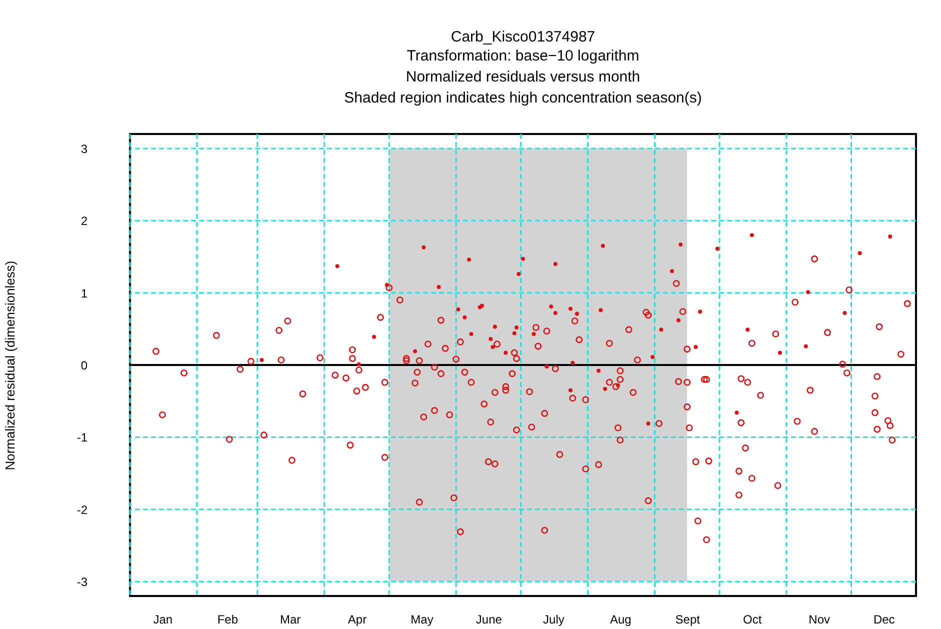 This screenshot has height=629, width=941. Describe the element at coordinates (357, 619) in the screenshot. I see `x-tick-label: Apr` at that location.